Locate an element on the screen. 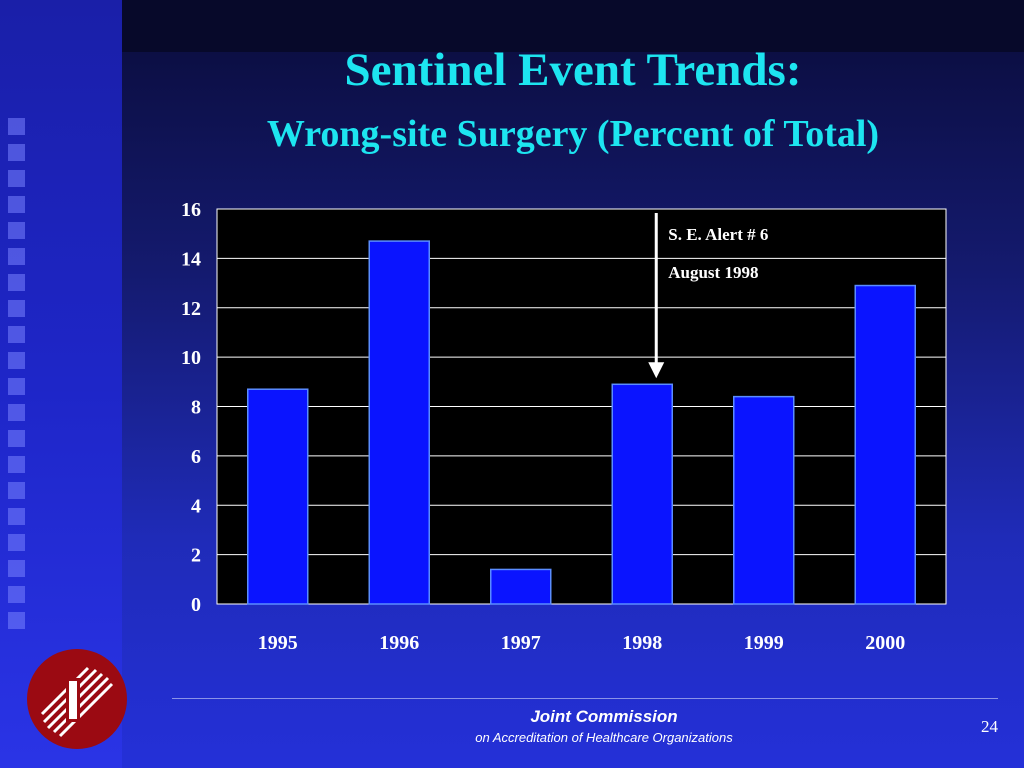 Image resolution: width=1024 pixels, height=768 pixels. bar-1995 is located at coordinates (278, 496).